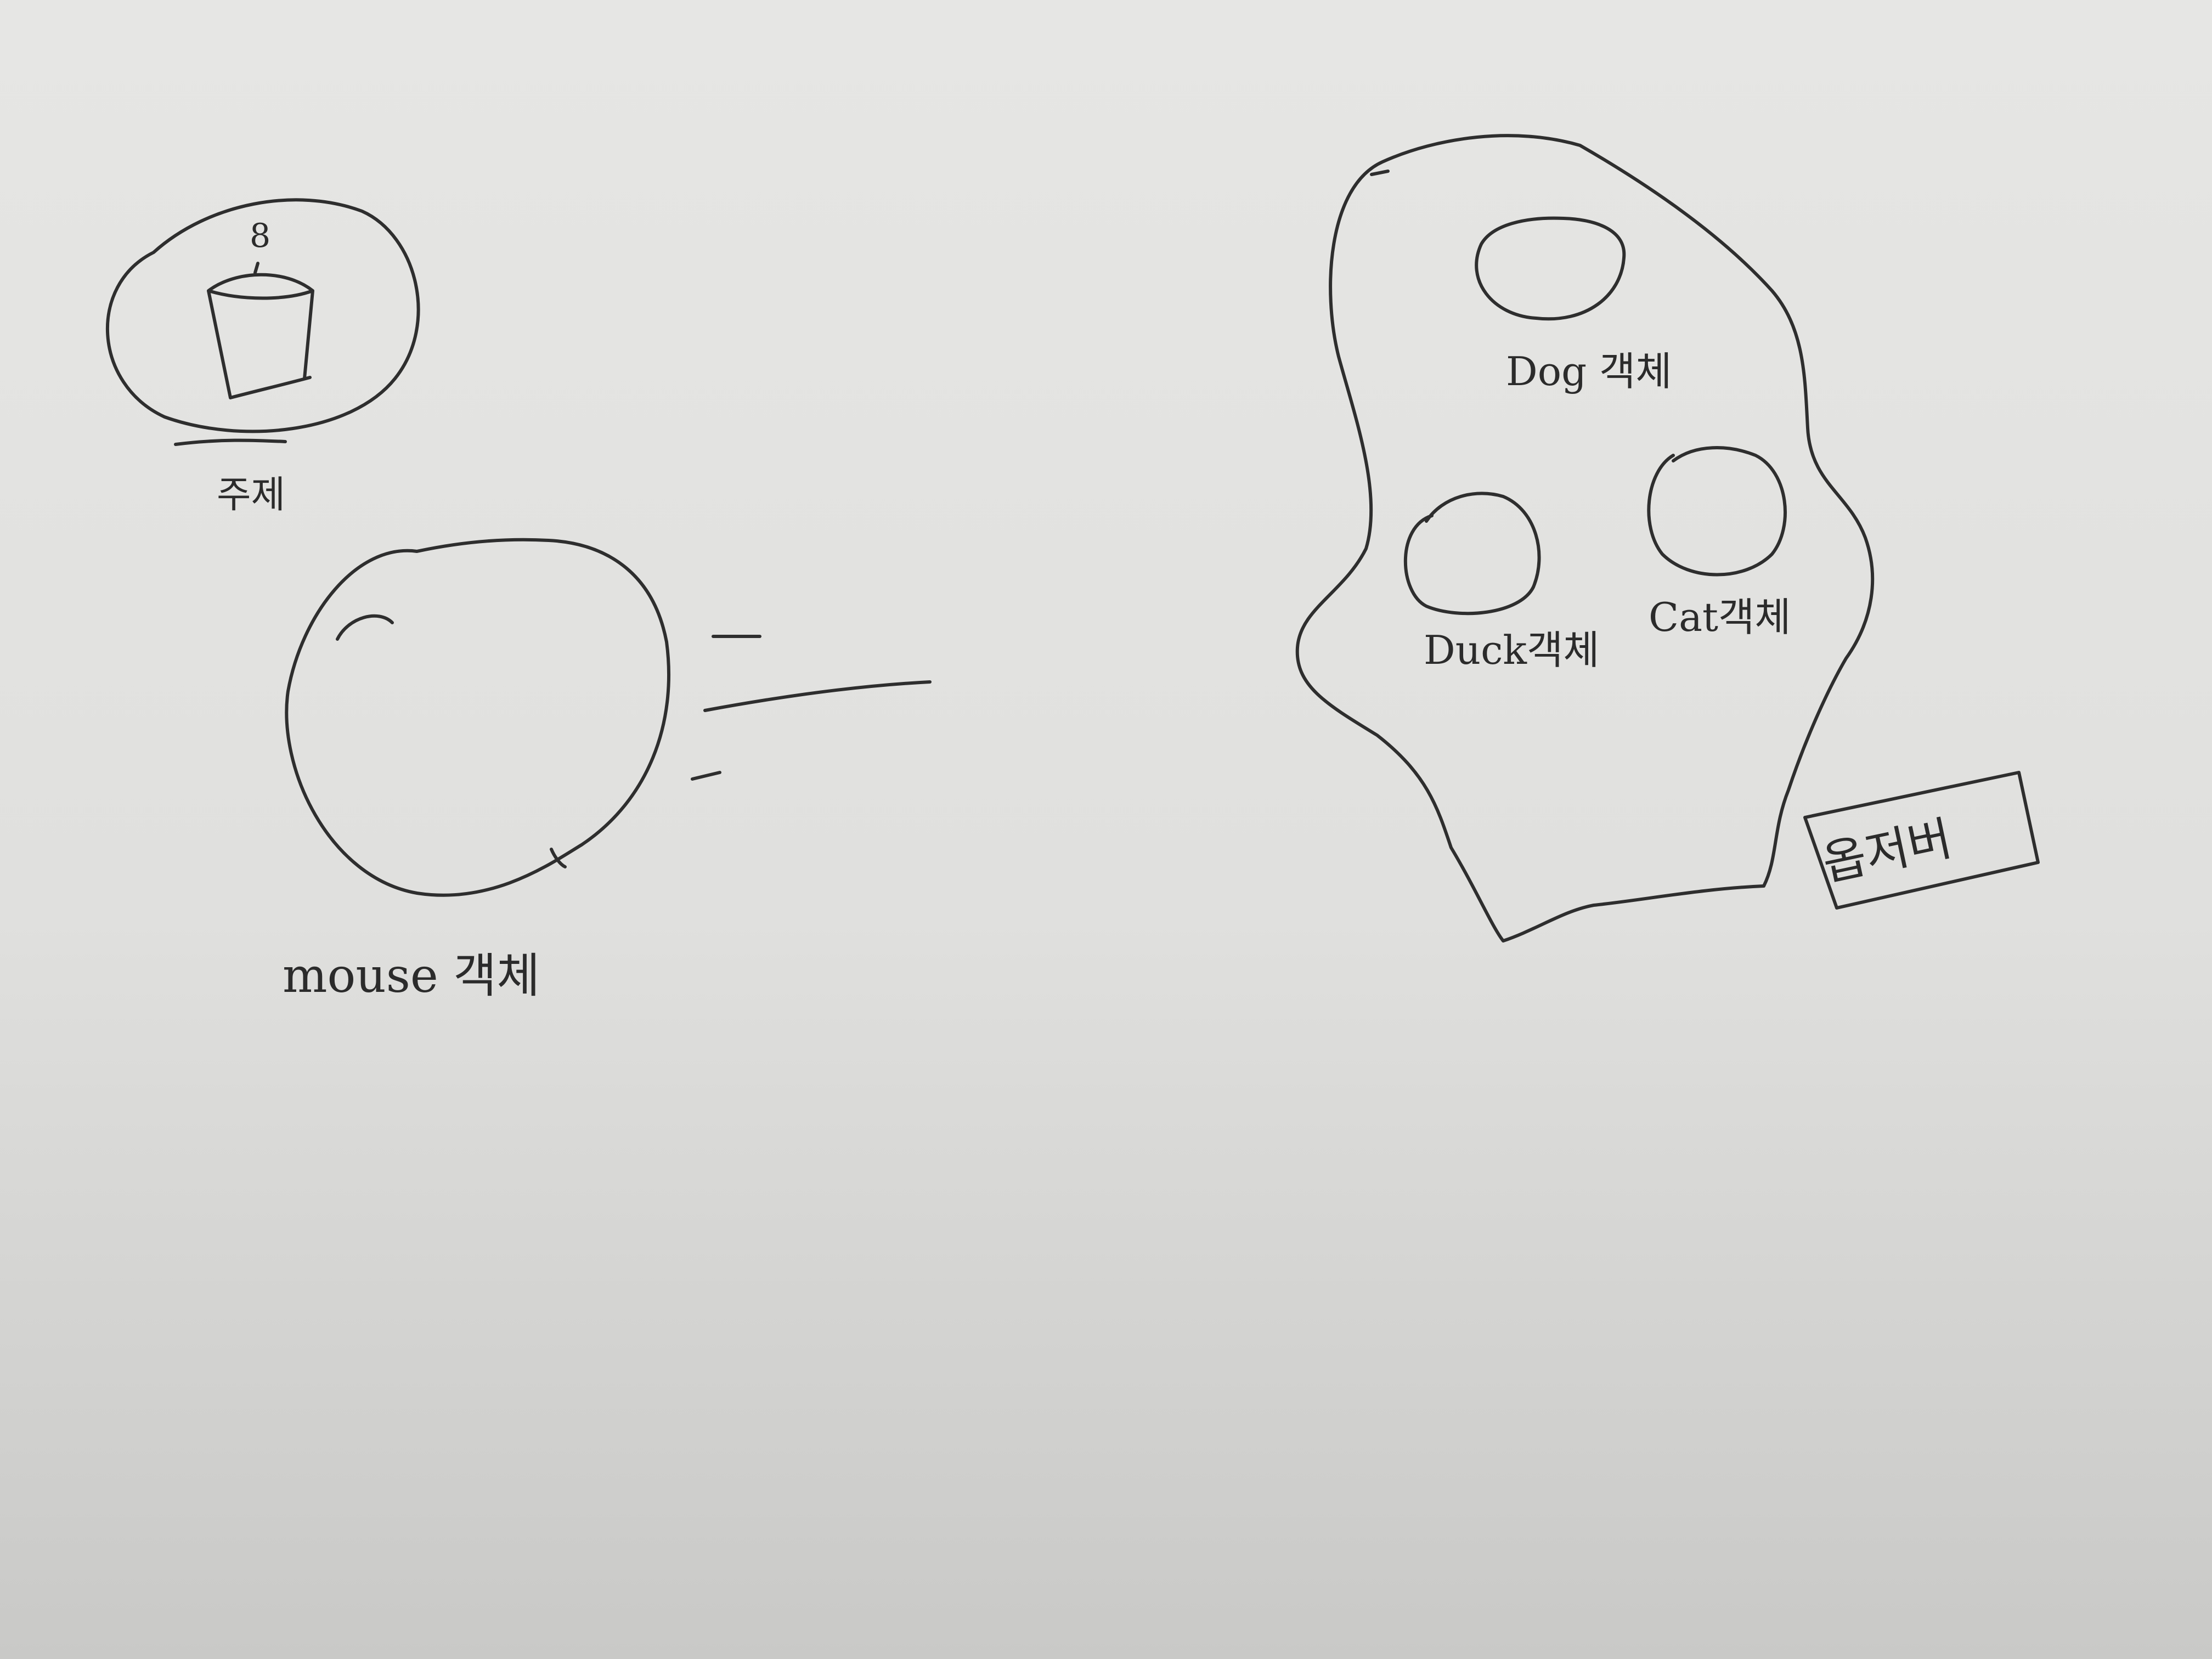 This screenshot has width=2212, height=1659. I want to click on motion-line-long, so click(818, 696).